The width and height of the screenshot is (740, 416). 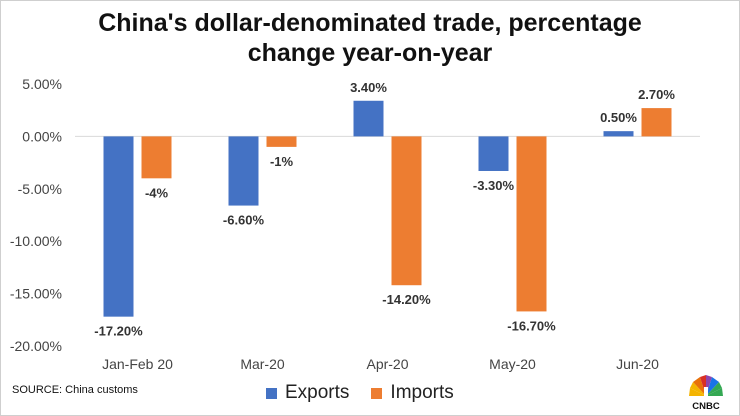 I want to click on x-tick-label: Jun-20, so click(x=637, y=364).